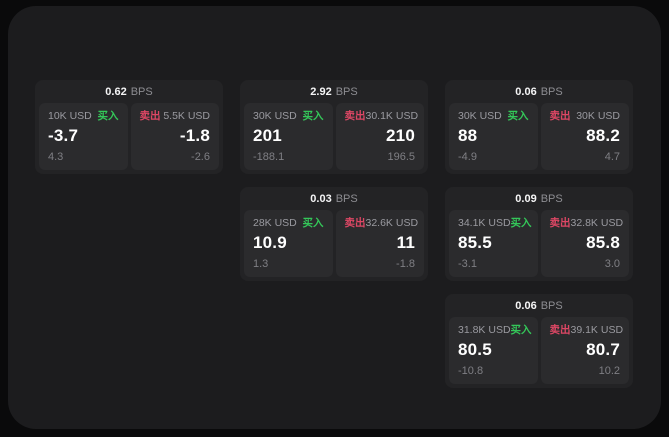  Describe the element at coordinates (186, 116) in the screenshot. I see `sell-amount: 5.5K USD` at that location.